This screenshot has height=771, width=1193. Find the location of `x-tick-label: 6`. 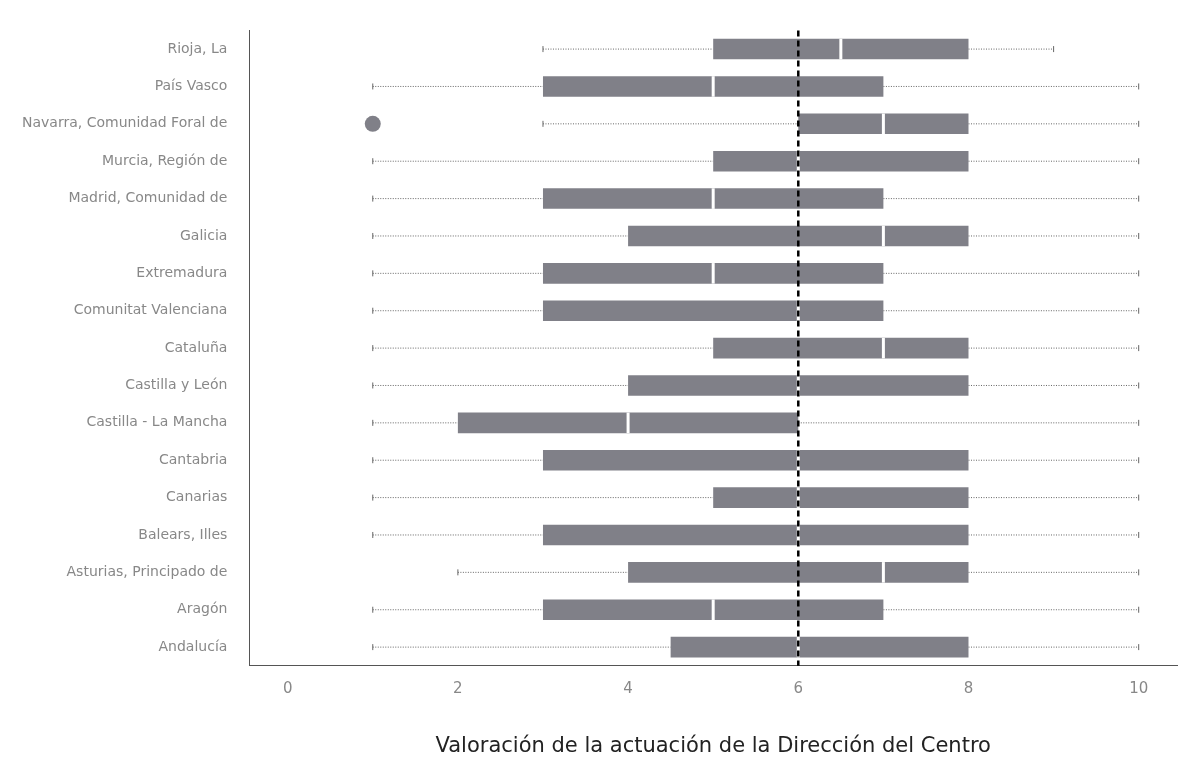

x-tick-label: 6 is located at coordinates (798, 687).